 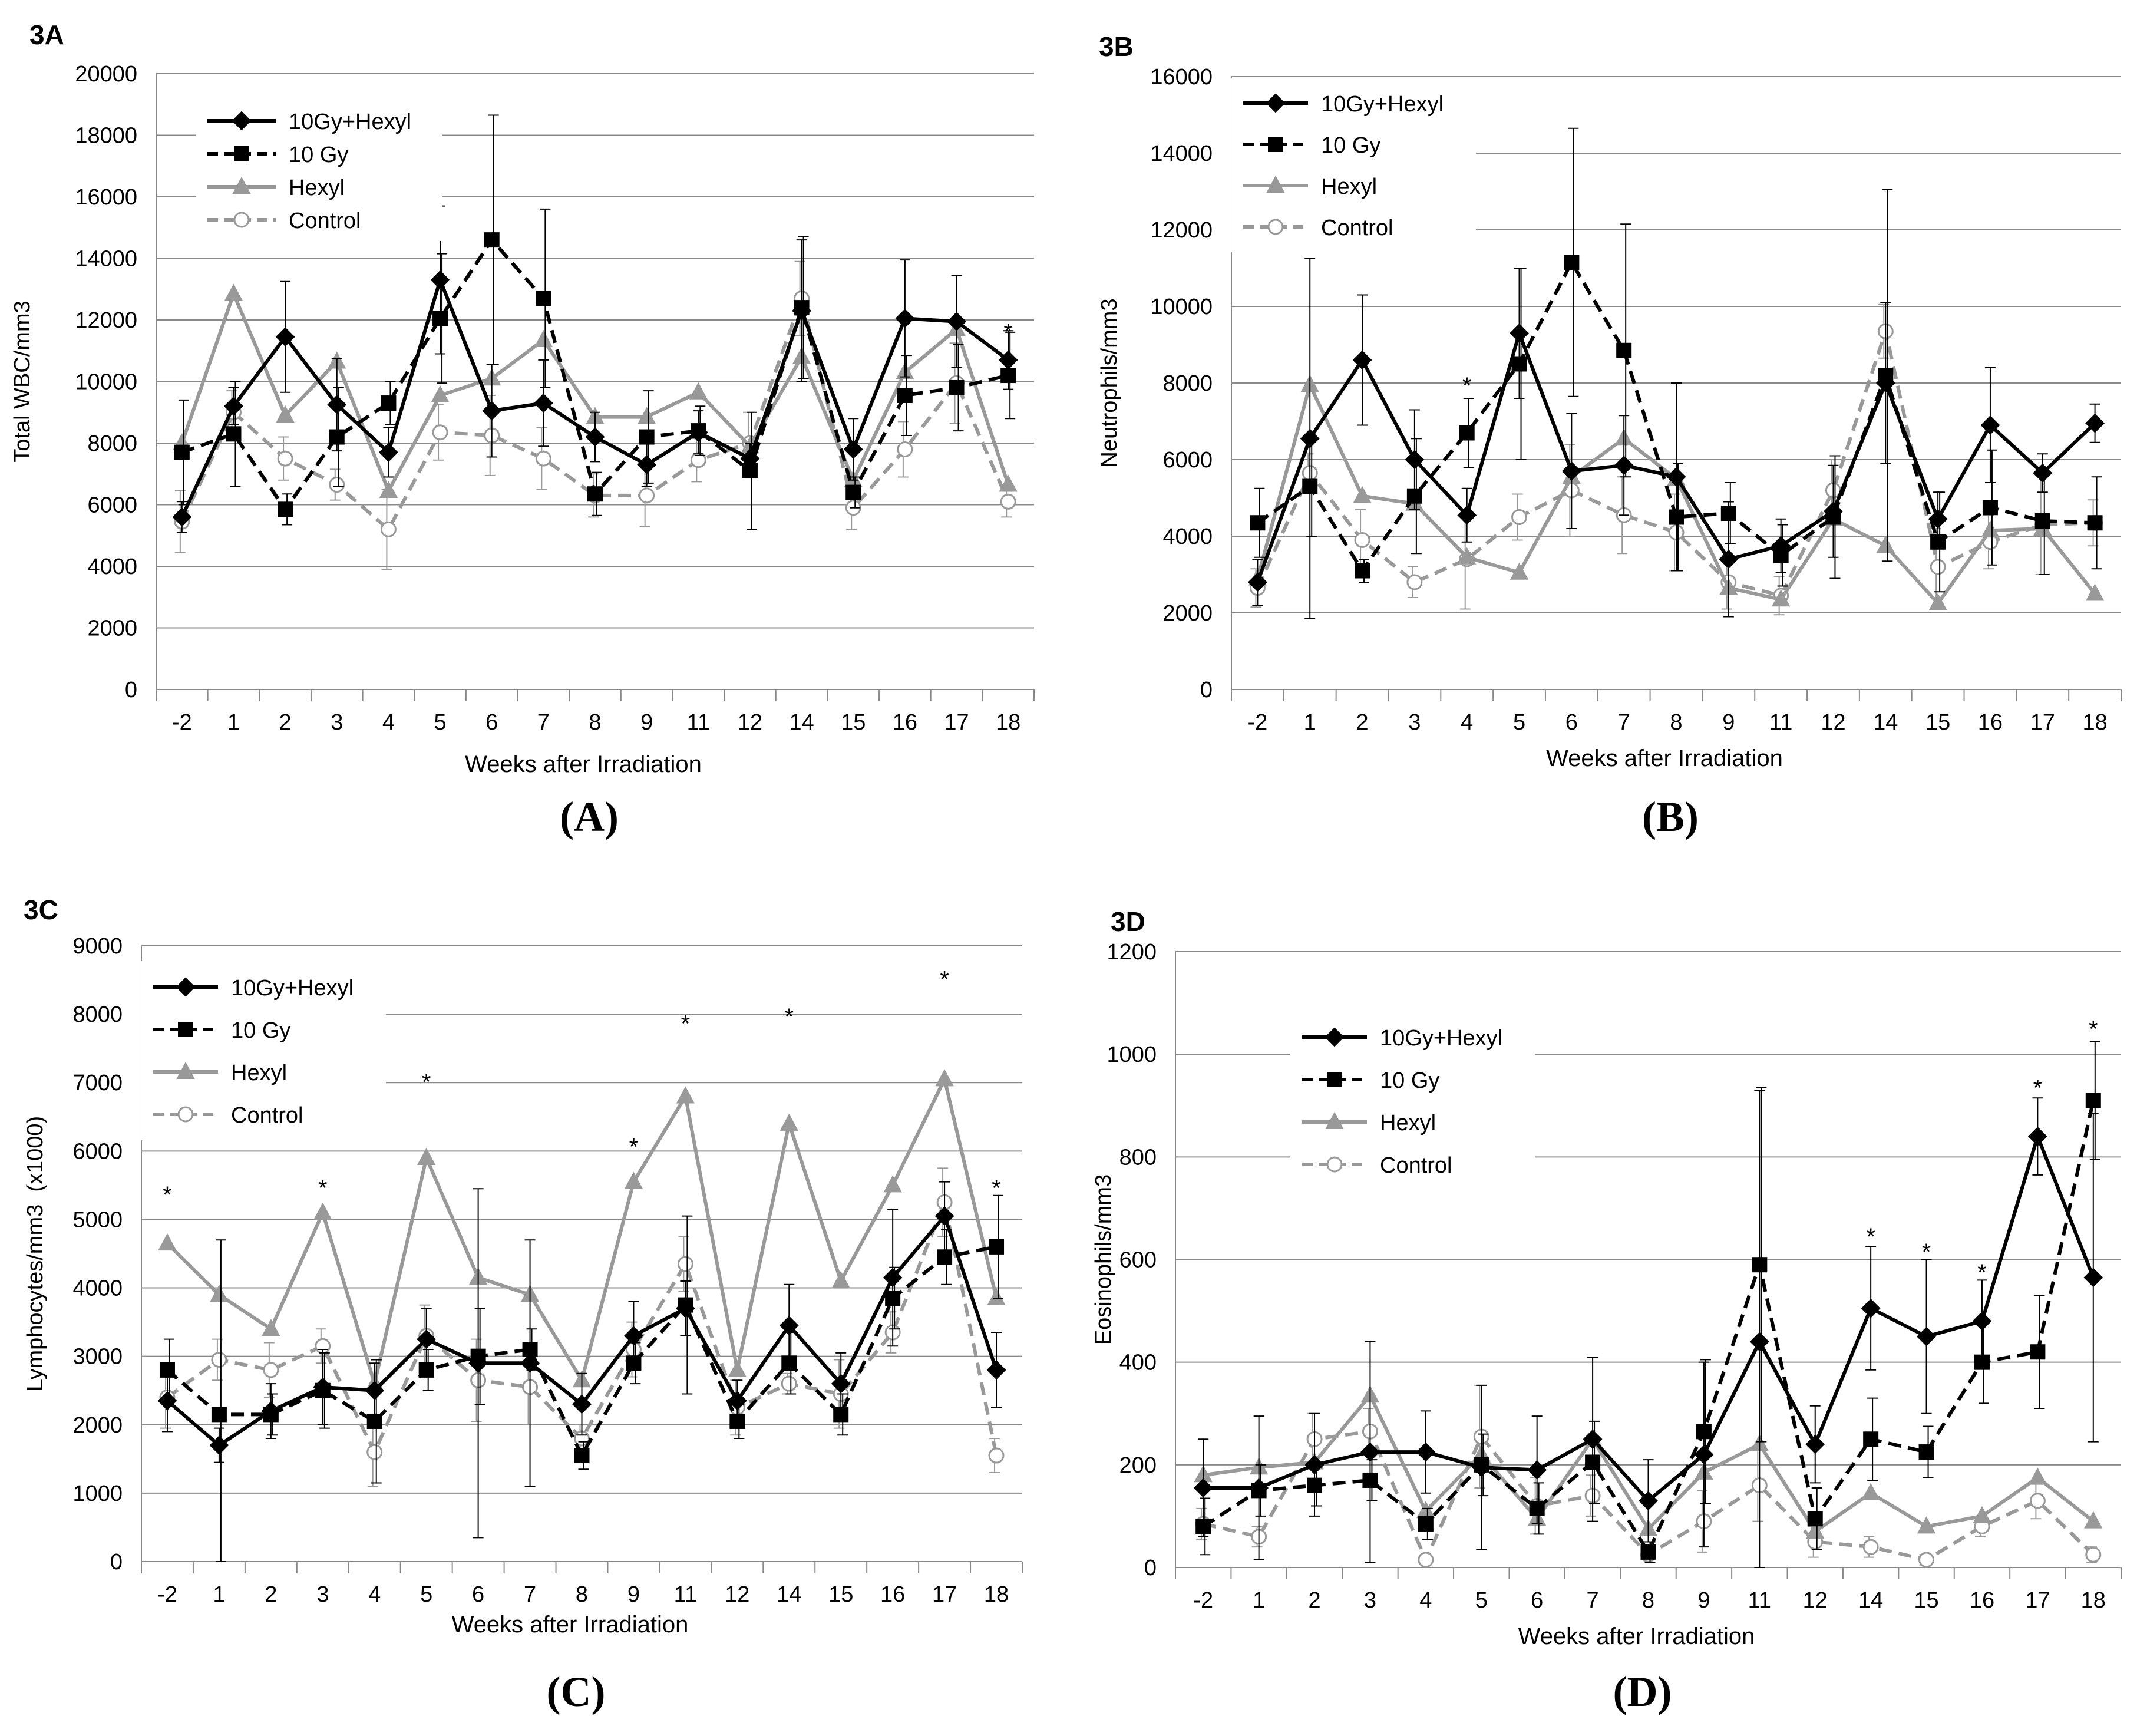 What do you see at coordinates (1138, 1260) in the screenshot?
I see `y-tick-label: 600` at bounding box center [1138, 1260].